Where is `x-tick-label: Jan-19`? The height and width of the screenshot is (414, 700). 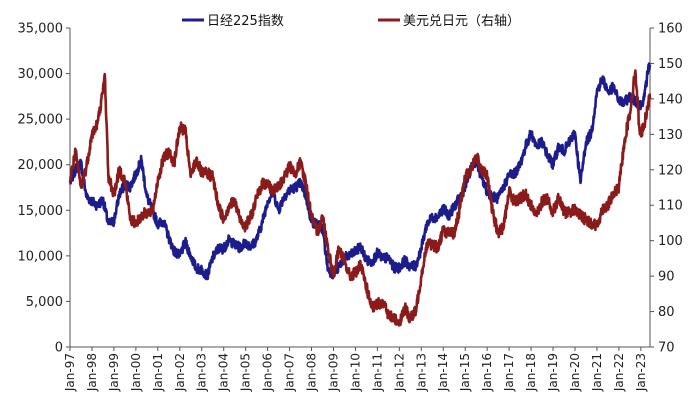 x-tick-label: Jan-19 is located at coordinates (553, 372).